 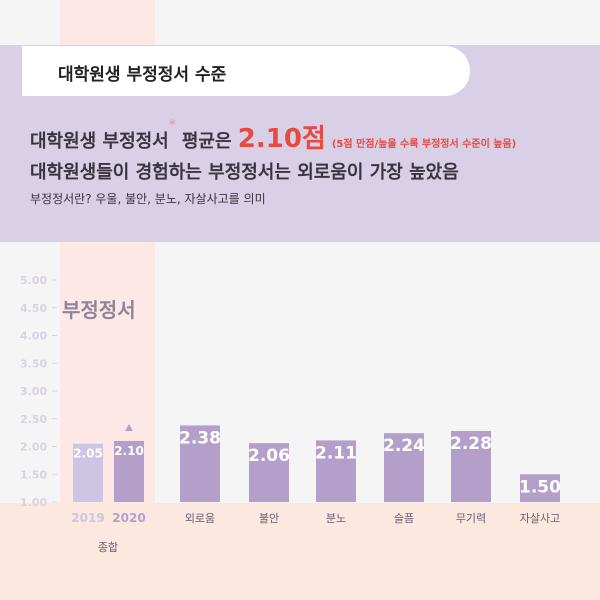 What do you see at coordinates (142, 75) in the screenshot?
I see `page-title: 대학원생 부정정서 수준` at bounding box center [142, 75].